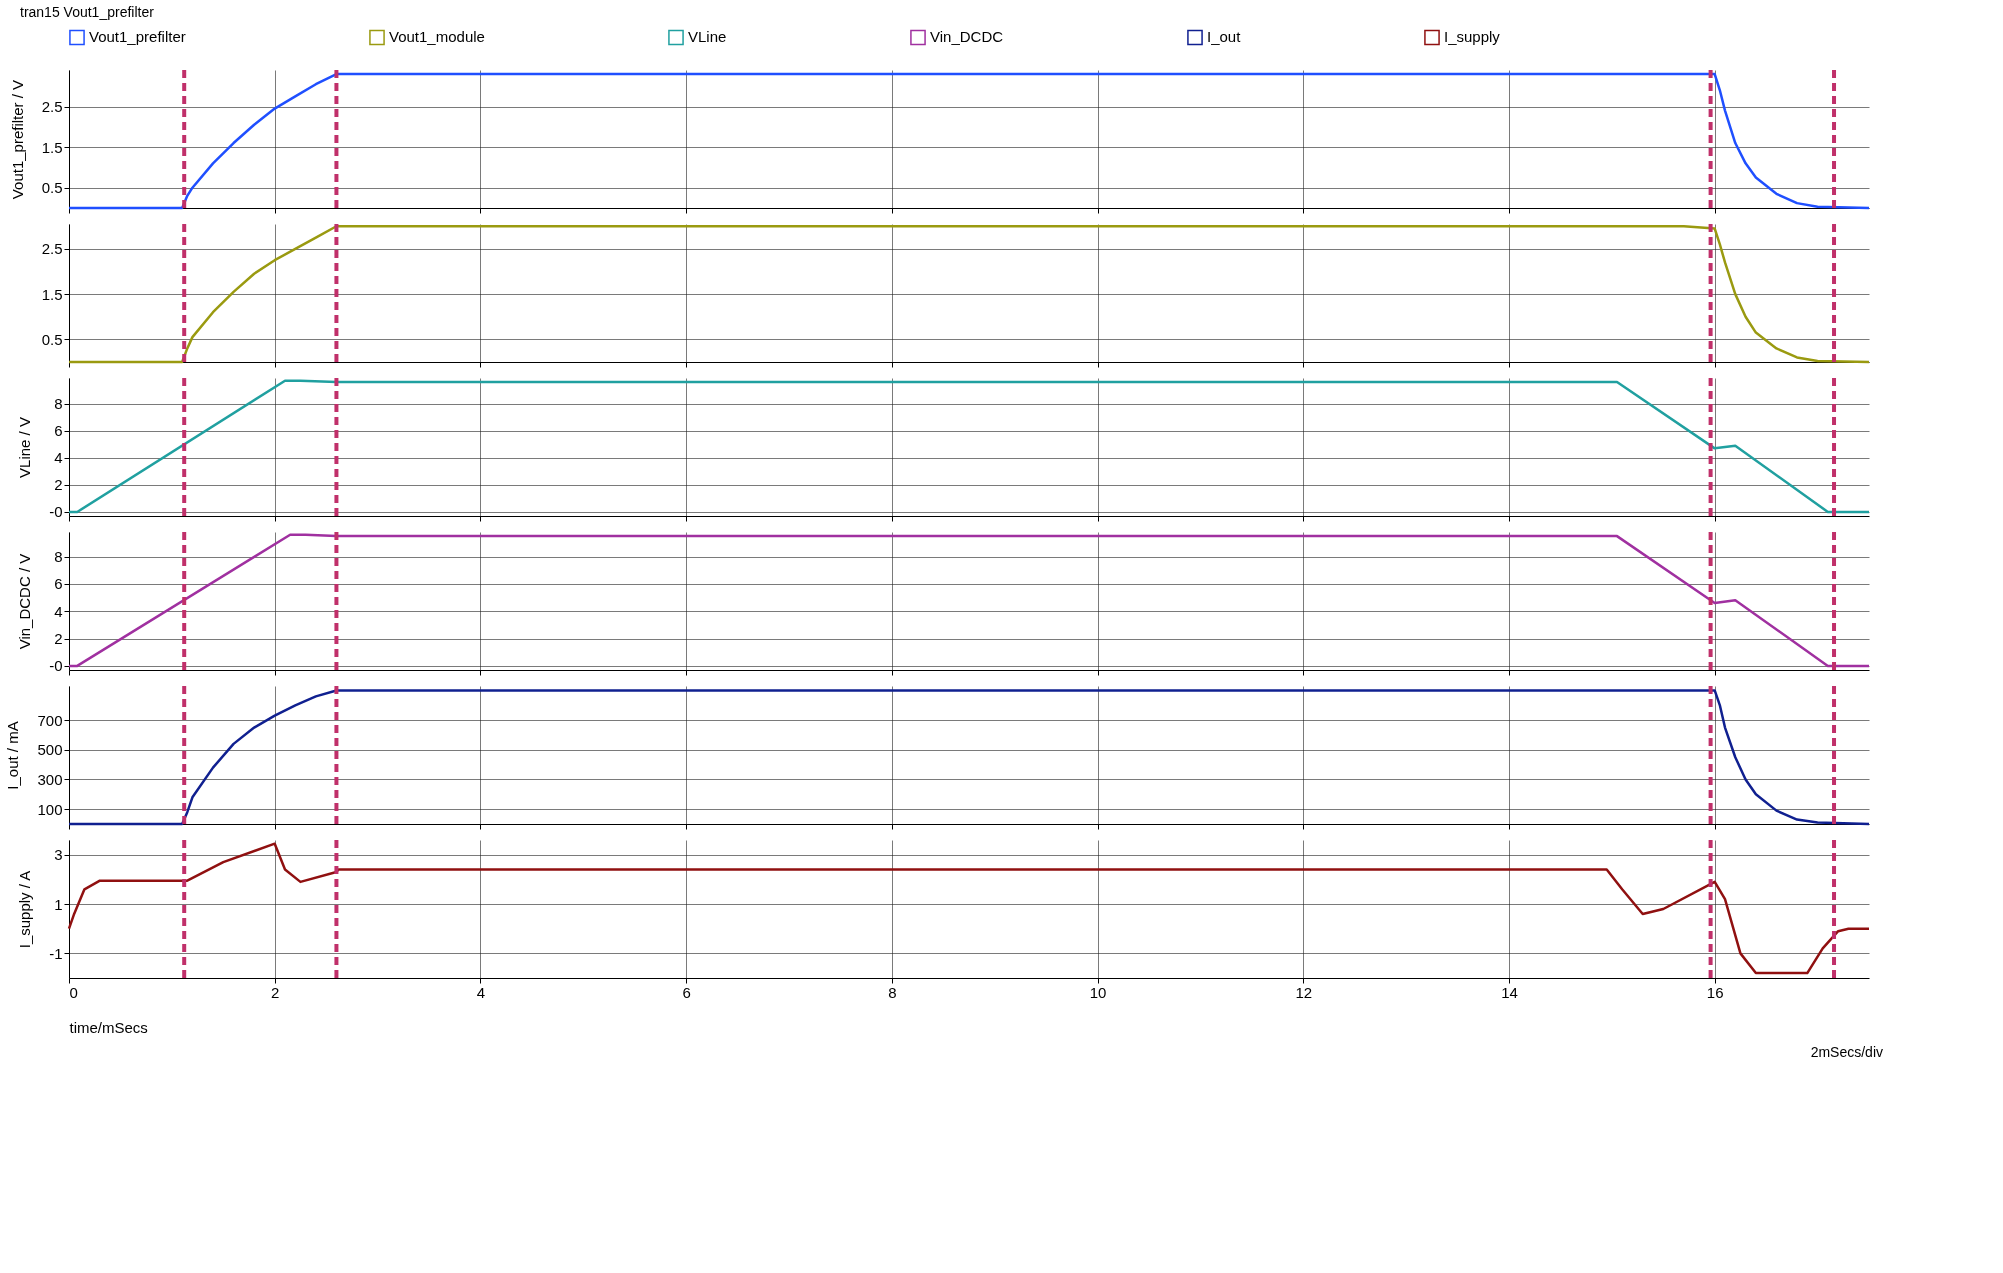 The width and height of the screenshot is (2003, 1273). I want to click on x-tick-label: 16, so click(1715, 992).